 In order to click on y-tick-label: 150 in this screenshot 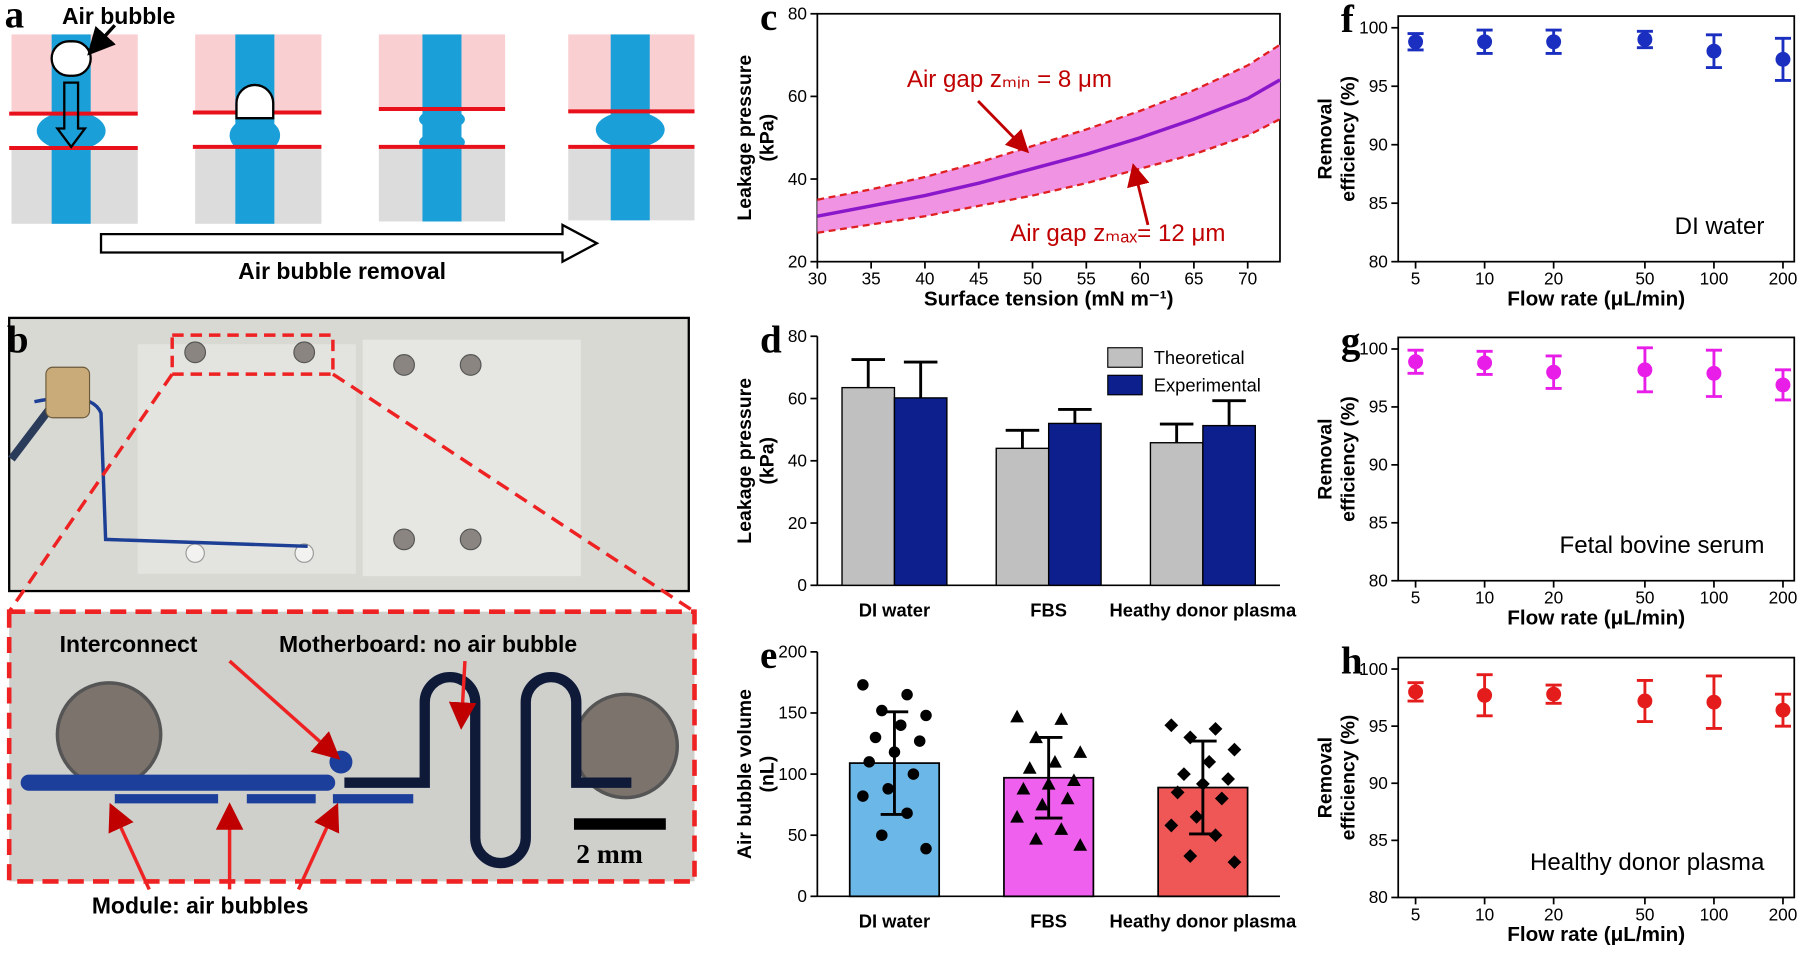, I will do `click(792, 713)`.